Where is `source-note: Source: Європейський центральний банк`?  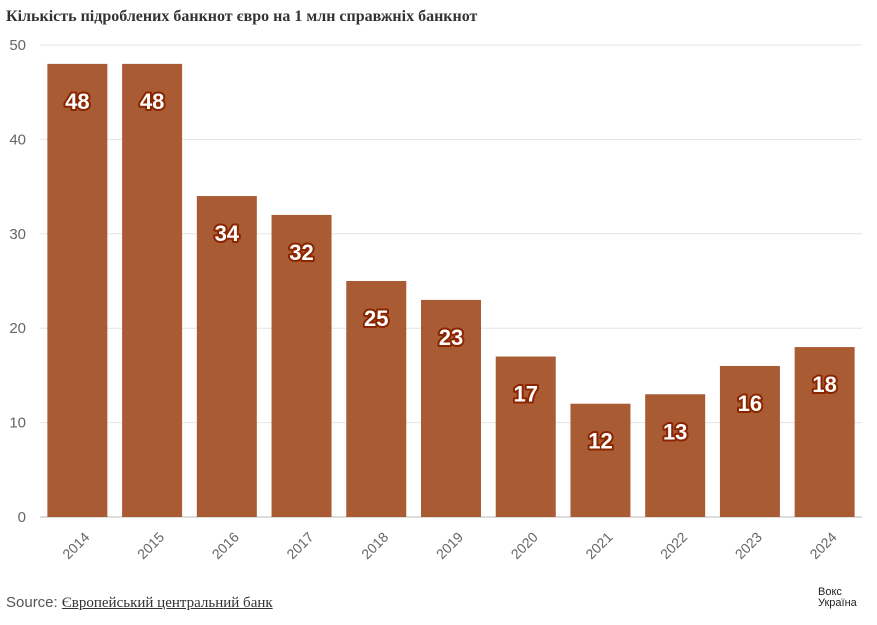 source-note: Source: Європейський центральний банк is located at coordinates (139, 603).